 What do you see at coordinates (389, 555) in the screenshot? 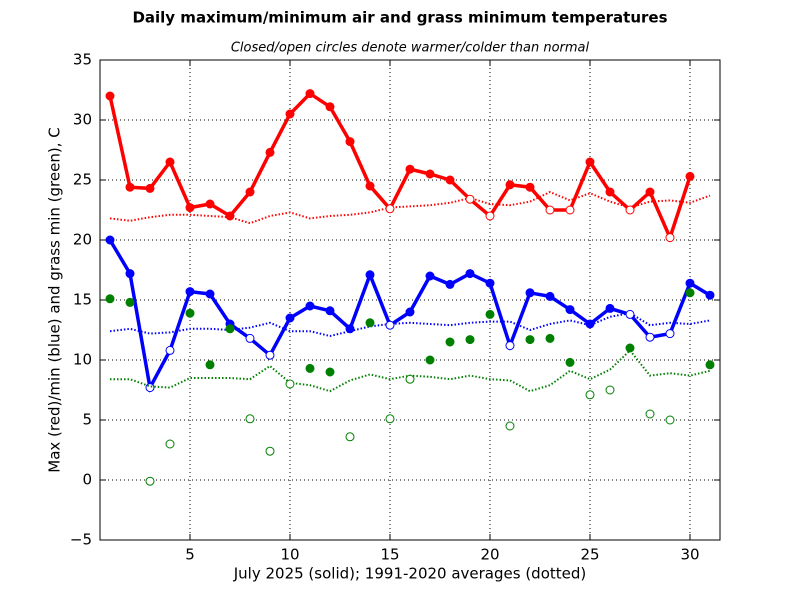
I see `x-tick-label: 15` at bounding box center [389, 555].